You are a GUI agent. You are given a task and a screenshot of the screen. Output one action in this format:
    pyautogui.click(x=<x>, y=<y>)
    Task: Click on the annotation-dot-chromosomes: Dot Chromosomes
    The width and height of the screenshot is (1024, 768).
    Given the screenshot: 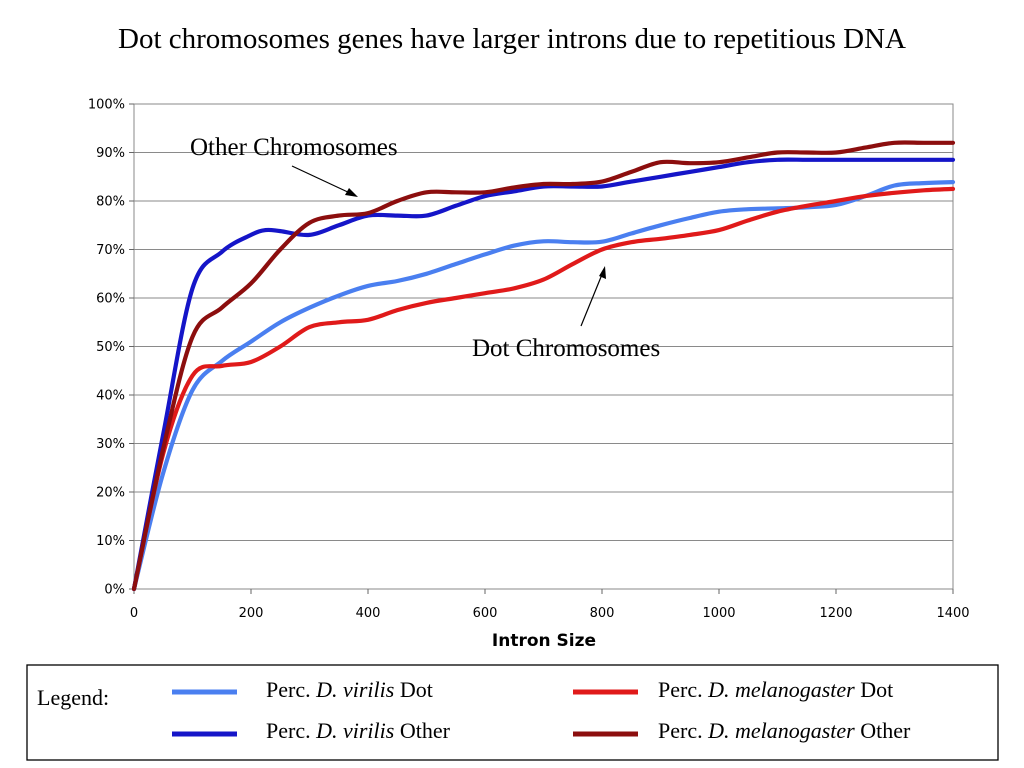 What is the action you would take?
    pyautogui.click(x=566, y=348)
    